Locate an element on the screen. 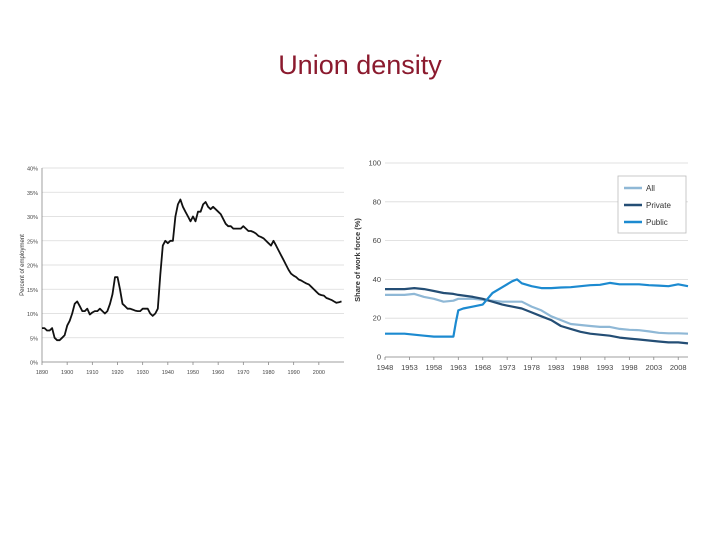  x-tick-label: 1980 is located at coordinates (268, 373).